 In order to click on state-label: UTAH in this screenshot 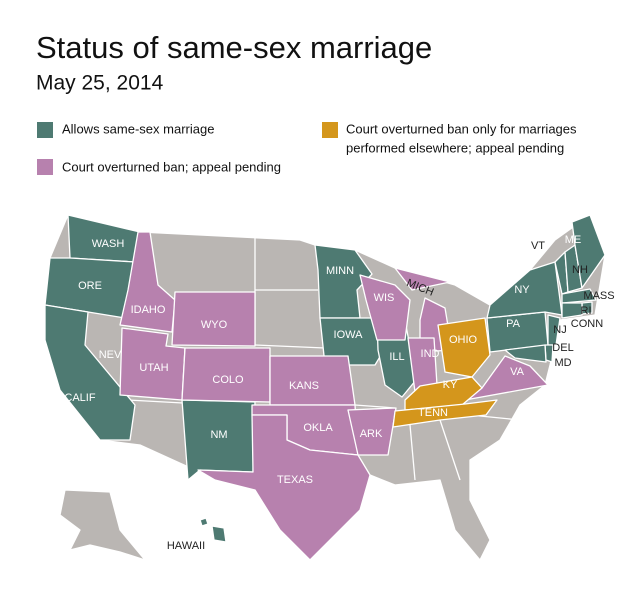, I will do `click(153, 368)`.